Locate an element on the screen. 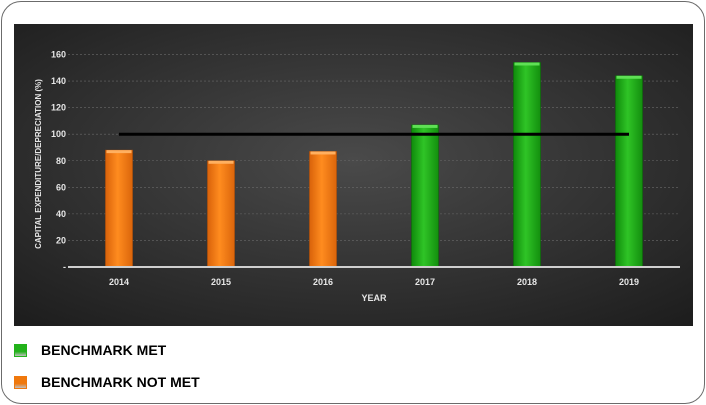 This screenshot has width=706, height=405. y-tick-label: 140 is located at coordinates (58, 81).